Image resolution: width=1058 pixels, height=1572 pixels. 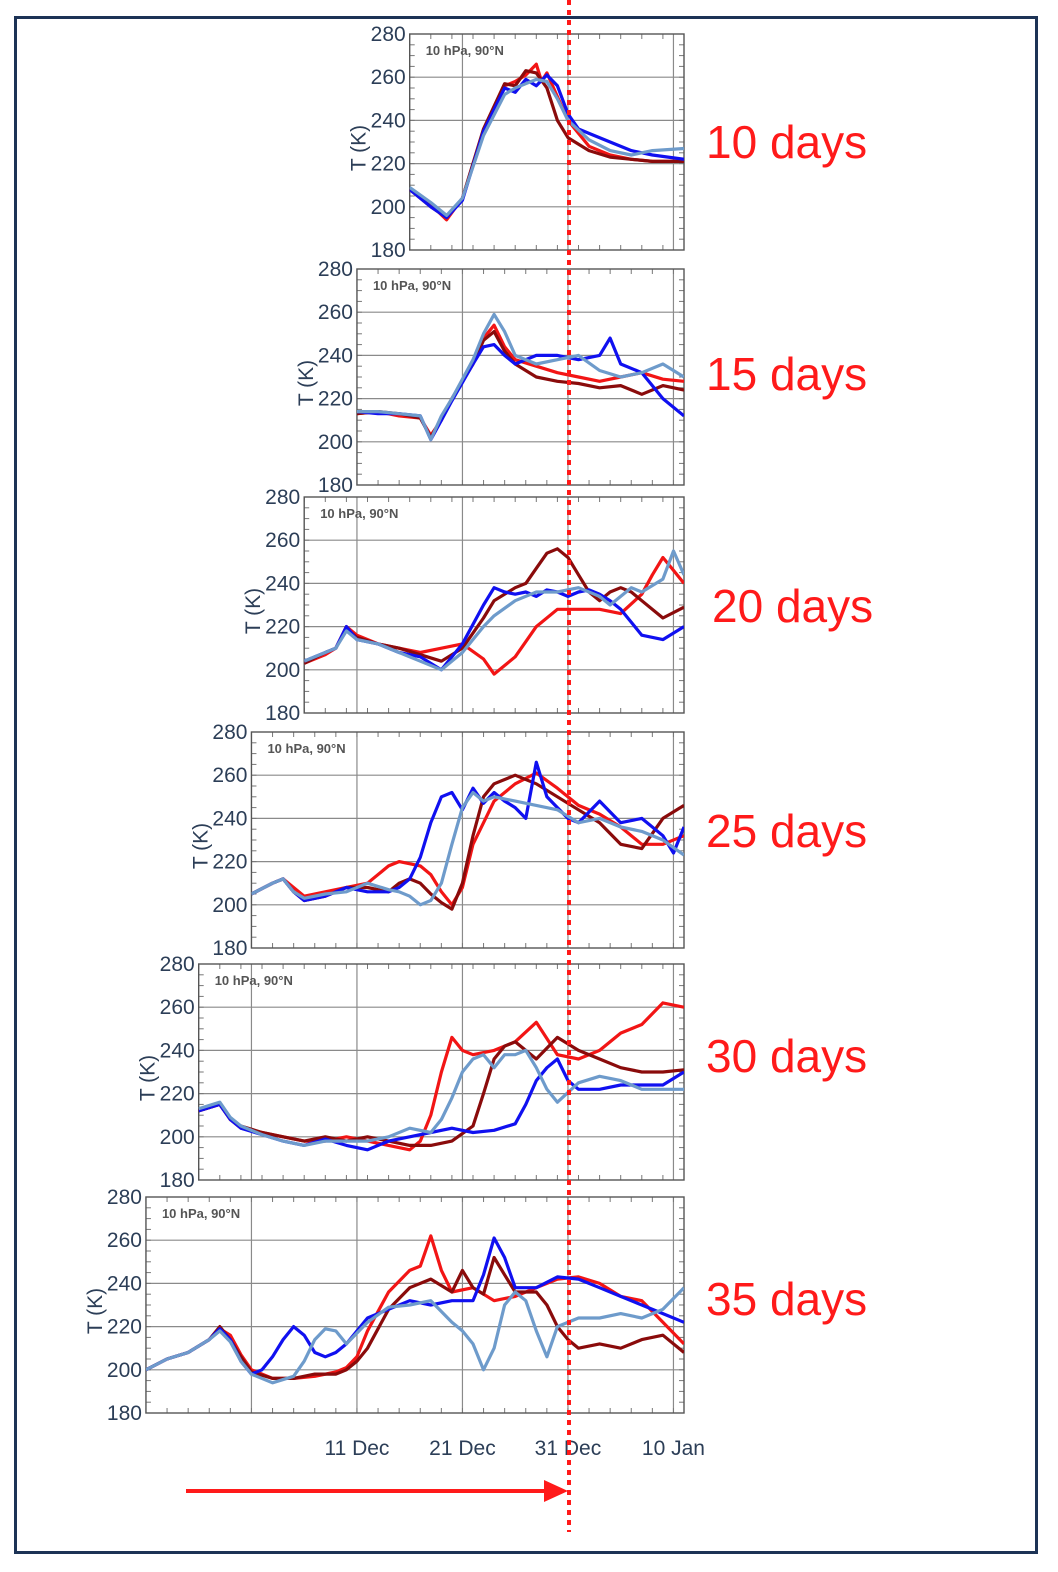 I want to click on lead-time-label: 30 days, so click(x=786, y=1056).